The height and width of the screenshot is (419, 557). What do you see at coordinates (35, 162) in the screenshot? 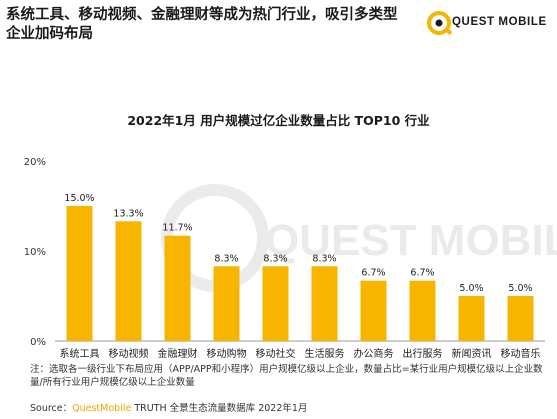
I see `y-tick-label: 20%` at bounding box center [35, 162].